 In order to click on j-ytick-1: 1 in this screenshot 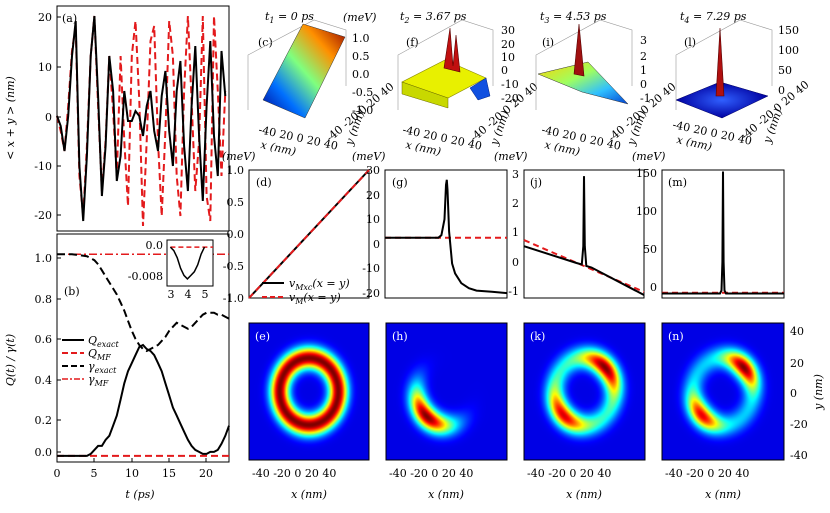, I will do `click(515, 232)`.